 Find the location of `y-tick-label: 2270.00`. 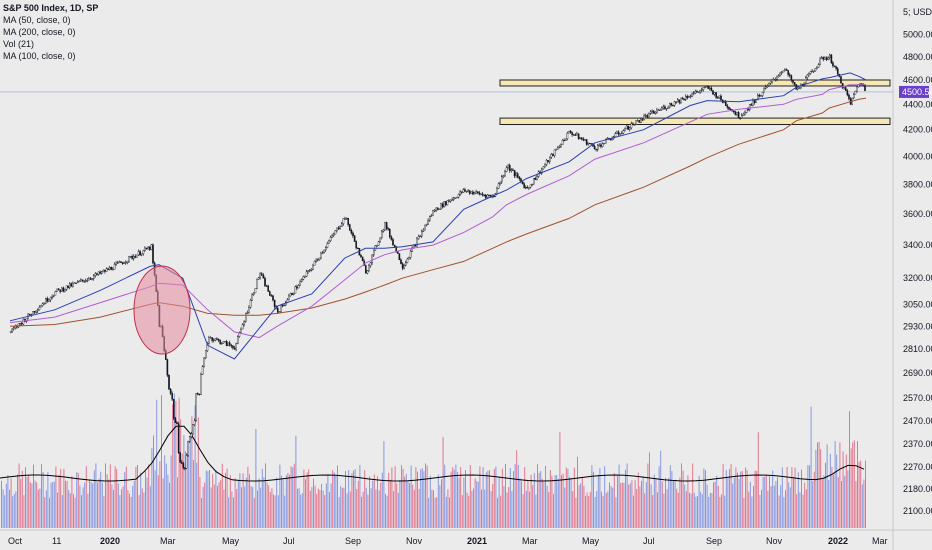

y-tick-label: 2270.00 is located at coordinates (917, 467).